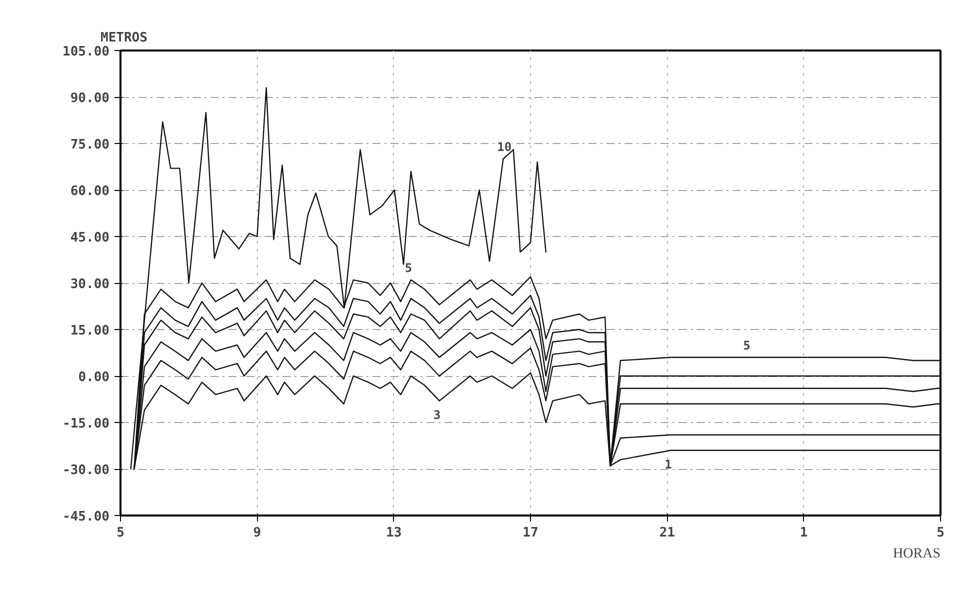 The width and height of the screenshot is (973, 595). I want to click on y-tick-label: 105.00, so click(86, 52).